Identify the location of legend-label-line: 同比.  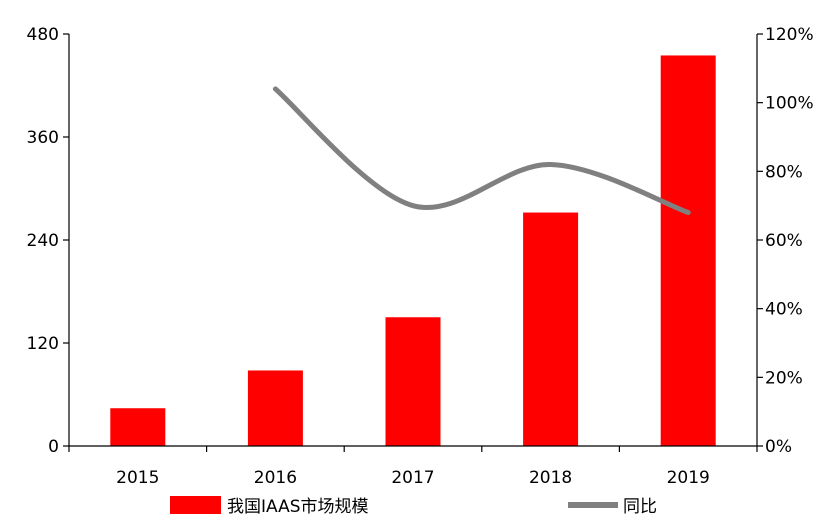
(640, 507).